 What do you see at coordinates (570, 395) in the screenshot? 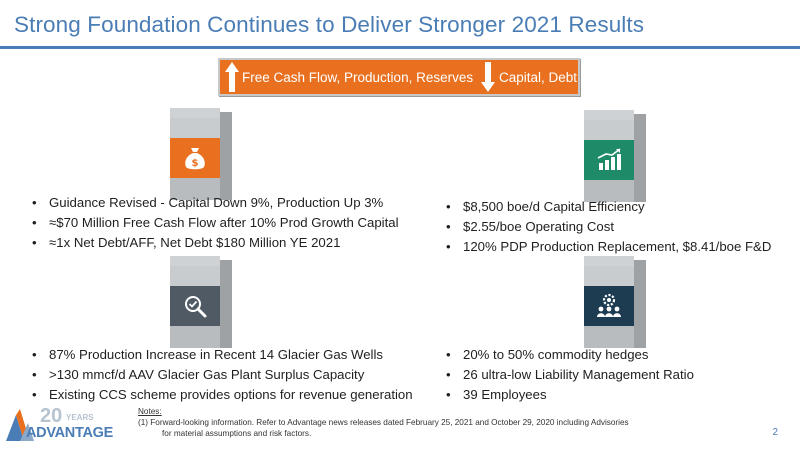
I see `list-item: 39 Employees` at bounding box center [570, 395].